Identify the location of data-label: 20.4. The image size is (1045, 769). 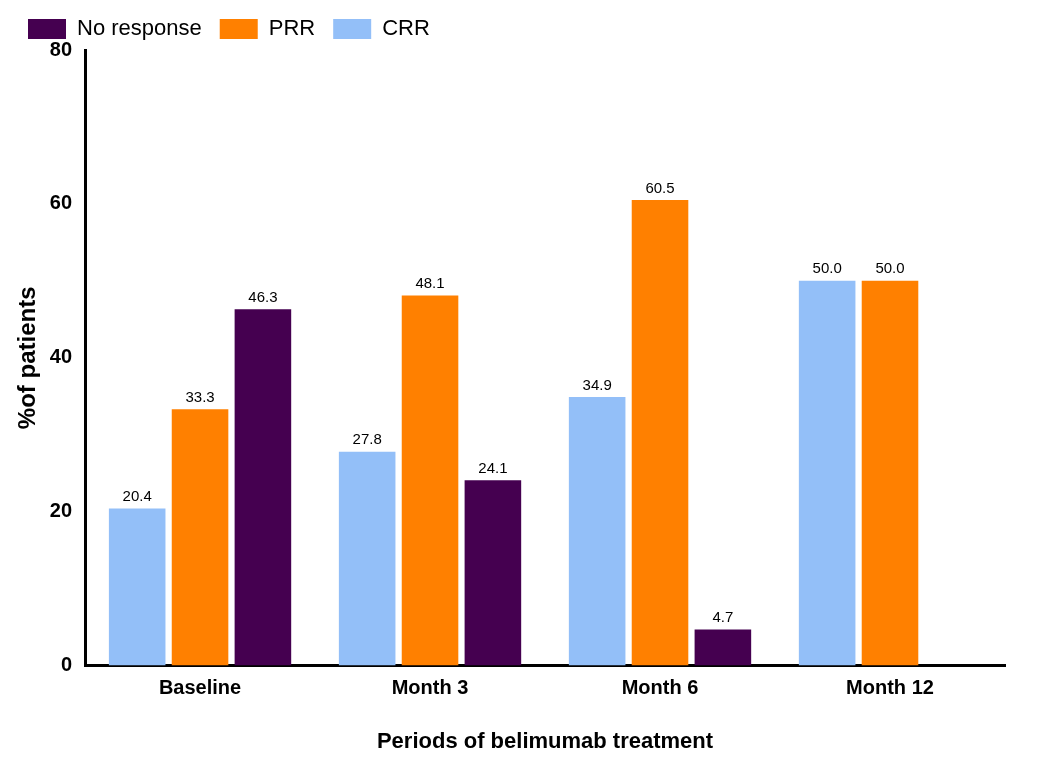
(137, 496).